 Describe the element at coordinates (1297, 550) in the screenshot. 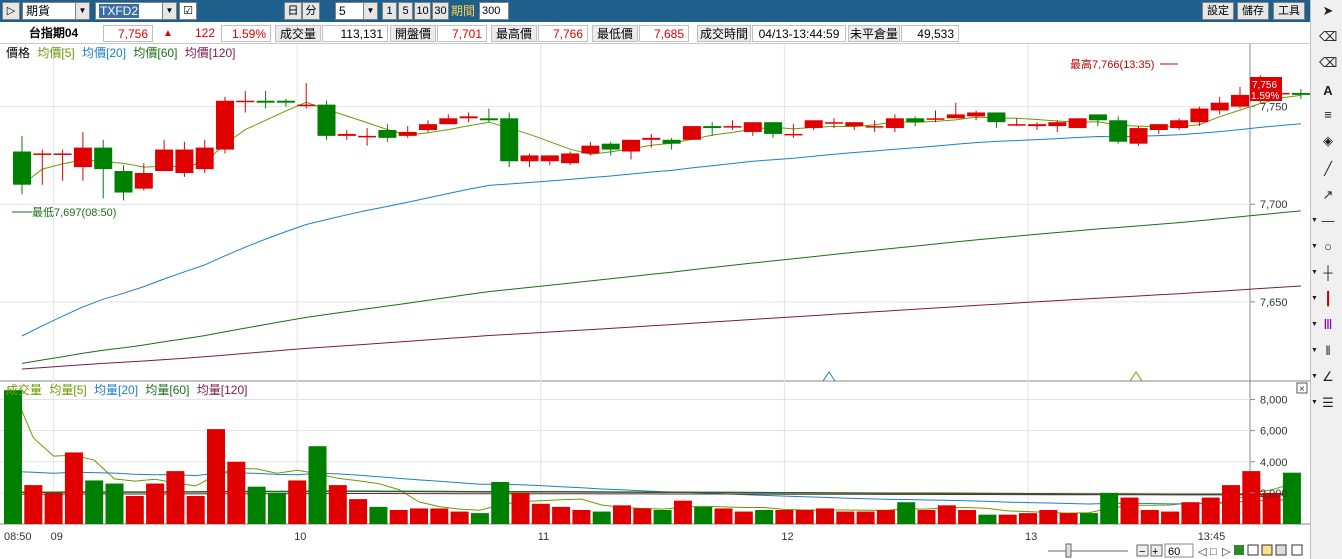

I see `picture-icon` at that location.